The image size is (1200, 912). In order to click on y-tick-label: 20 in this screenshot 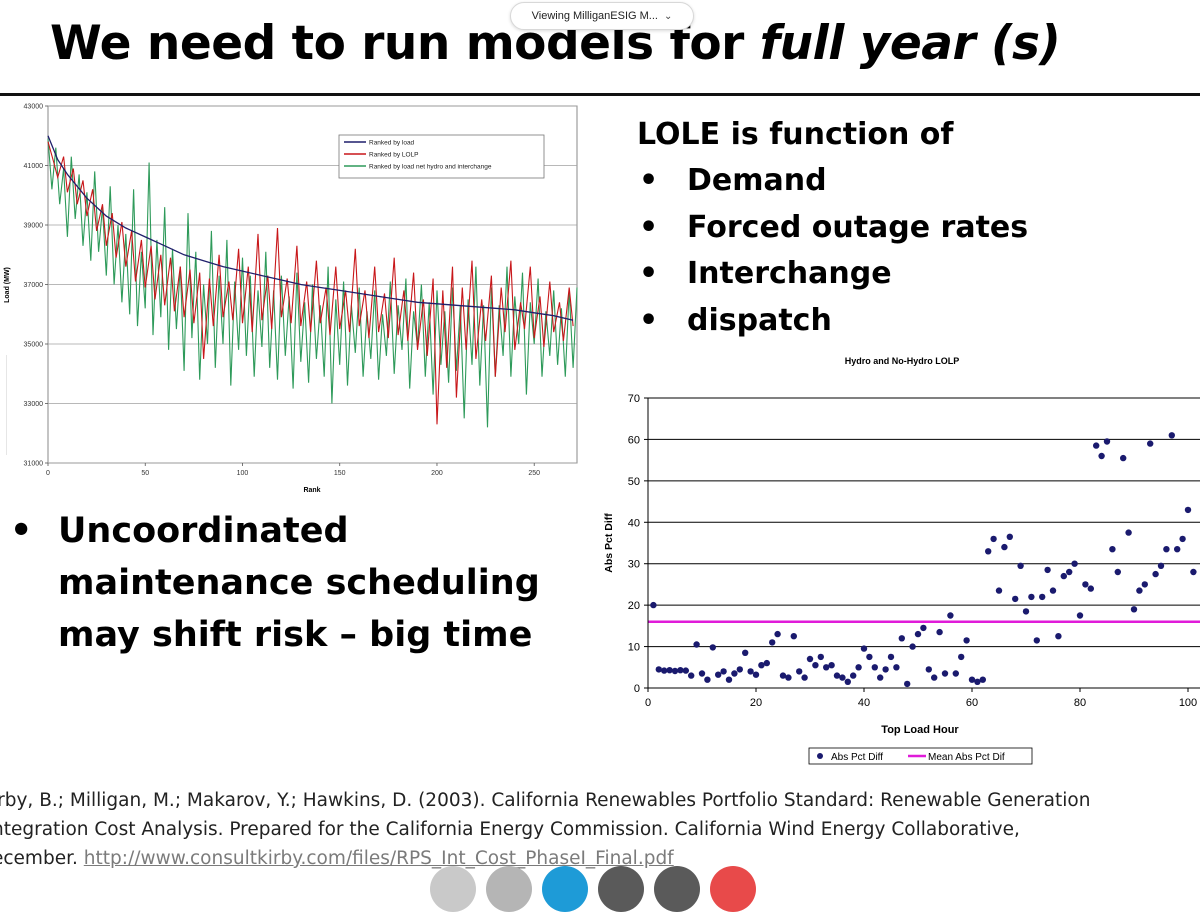, I will do `click(634, 606)`.